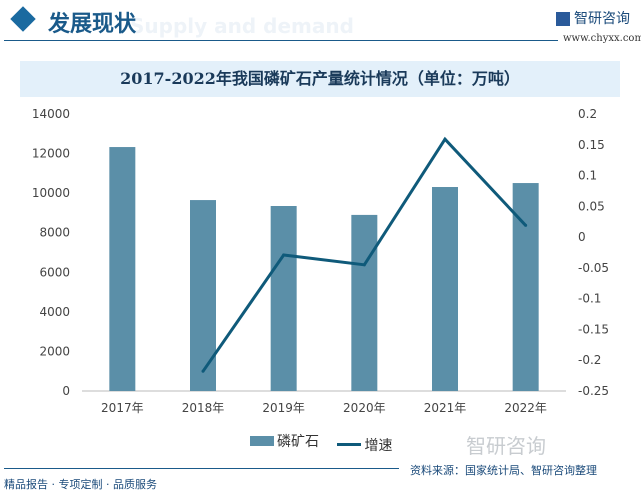  What do you see at coordinates (298, 442) in the screenshot?
I see `legend-label: 磷矿石` at bounding box center [298, 442].